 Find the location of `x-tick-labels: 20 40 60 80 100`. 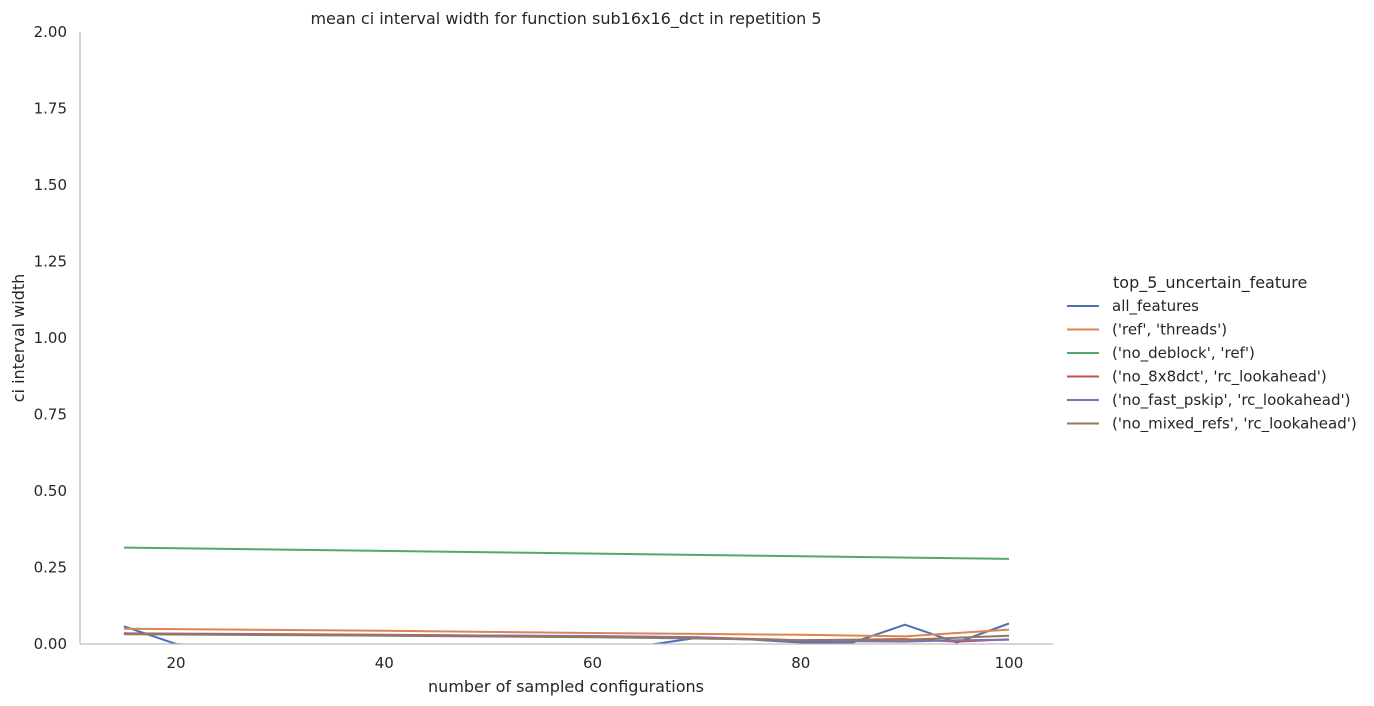

x-tick-labels: 20 40 60 80 100 is located at coordinates (594, 663).